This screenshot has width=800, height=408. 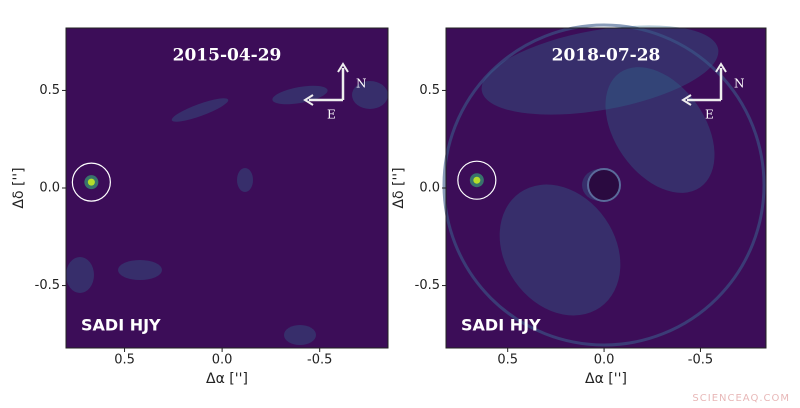 I want to click on watermark: SCIENCEAQ.COM, so click(x=741, y=398).